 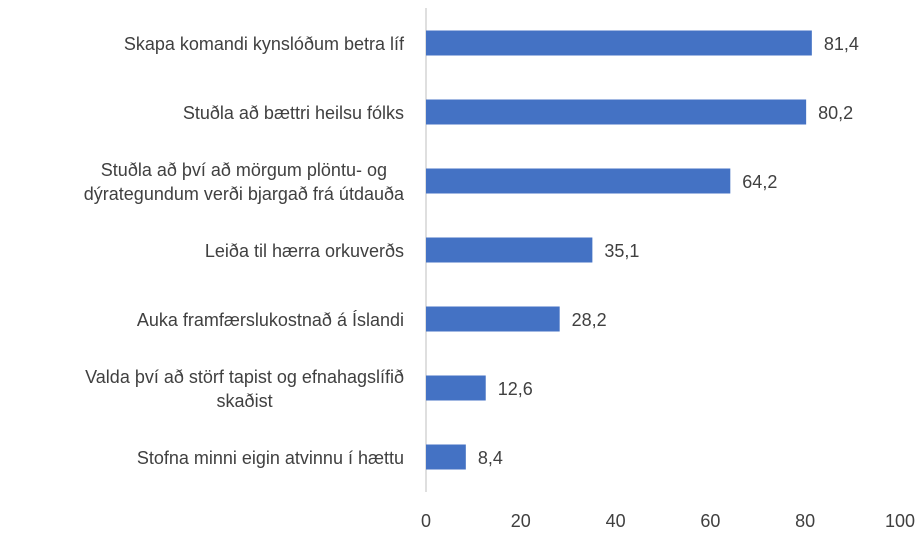 I want to click on value-label: 28,2, so click(x=589, y=320).